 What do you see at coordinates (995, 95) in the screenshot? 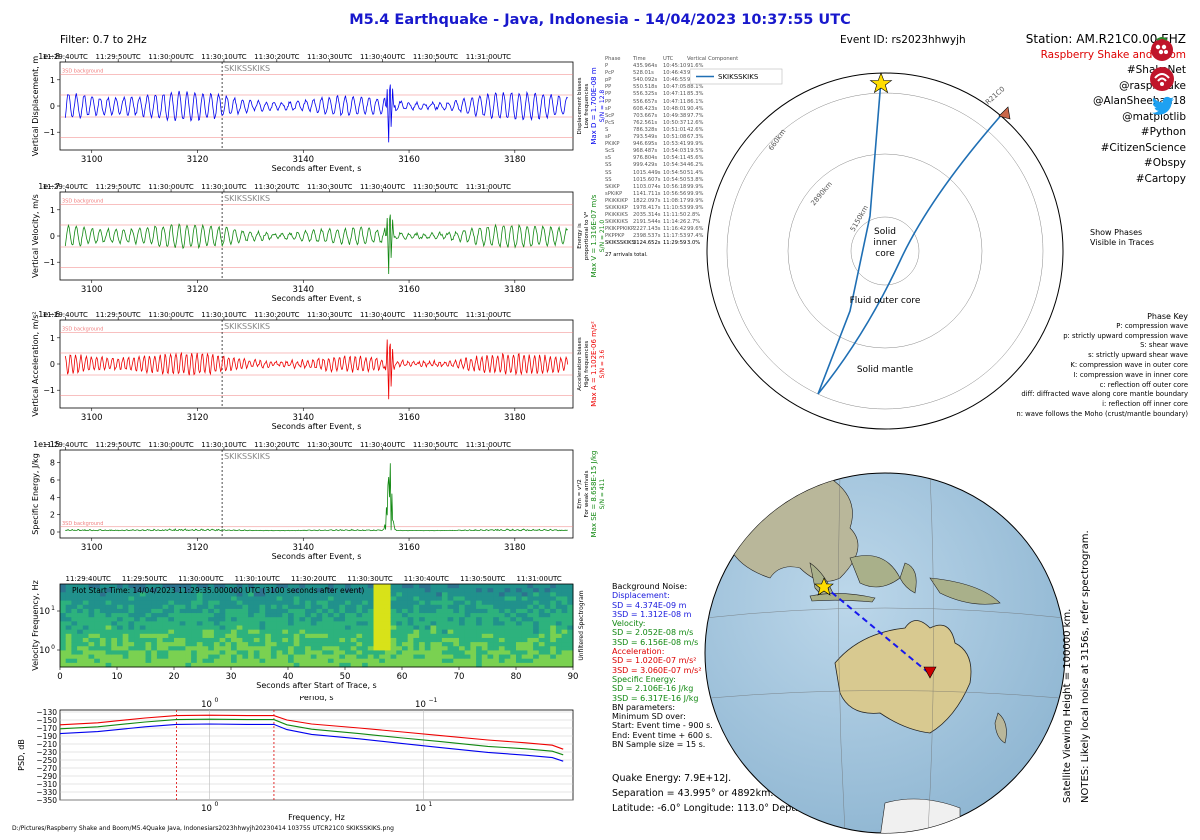
I see `station-label: R21C0` at bounding box center [995, 95].